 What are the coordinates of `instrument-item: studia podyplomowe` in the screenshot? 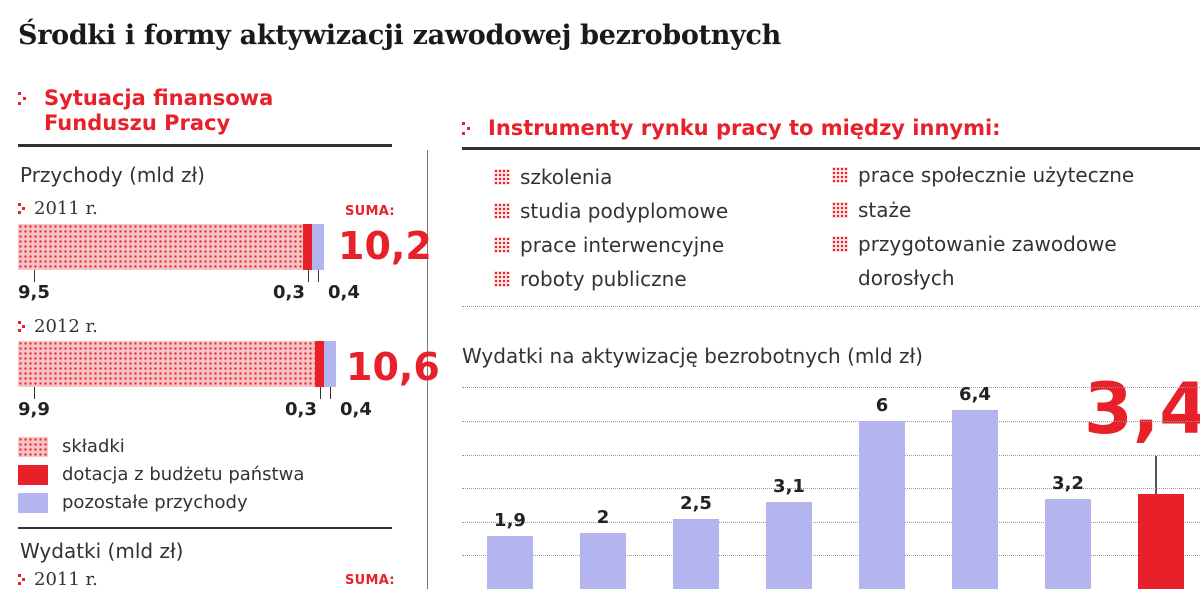 It's located at (611, 211).